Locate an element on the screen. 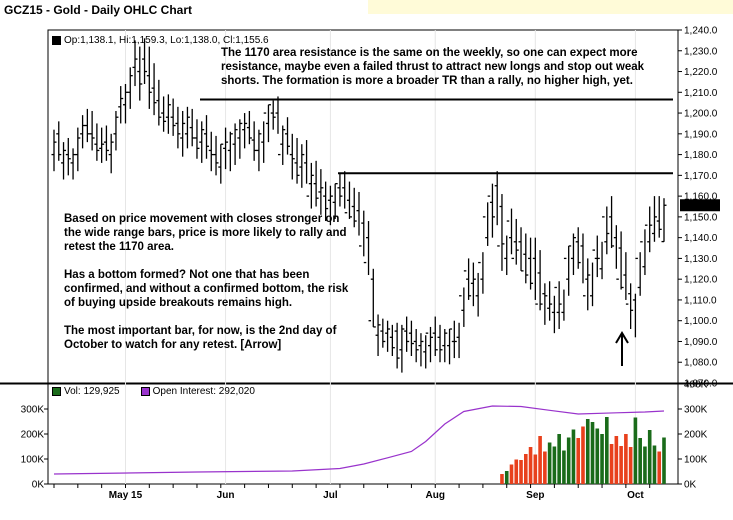  y-tick-label: 1,150.0 is located at coordinates (701, 217).